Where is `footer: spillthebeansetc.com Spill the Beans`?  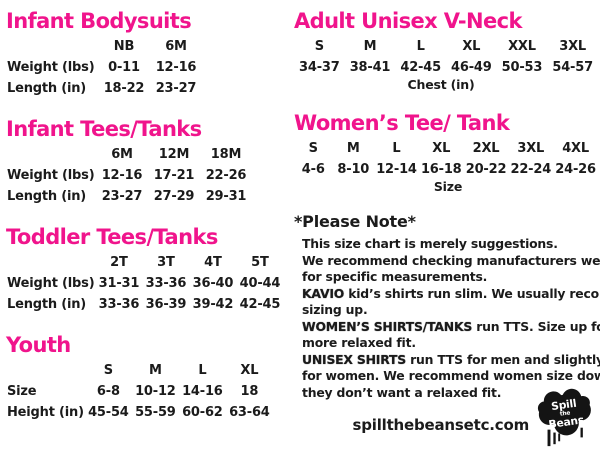 footer: spillthebeansetc.com Spill the Beans is located at coordinates (474, 418).